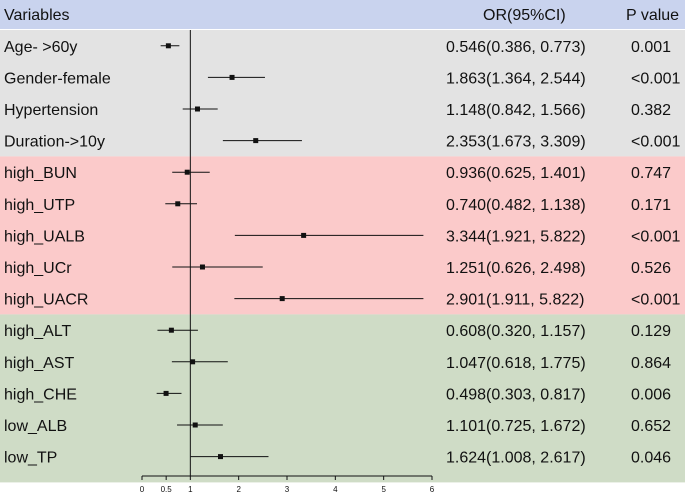 This screenshot has height=499, width=685. Describe the element at coordinates (38, 331) in the screenshot. I see `row-variable-label: high_ALT` at that location.